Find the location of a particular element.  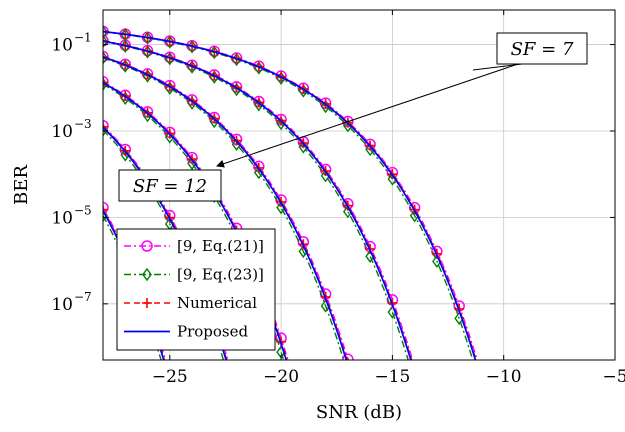

series-point-2-sf12 is located at coordinates (105, 209).